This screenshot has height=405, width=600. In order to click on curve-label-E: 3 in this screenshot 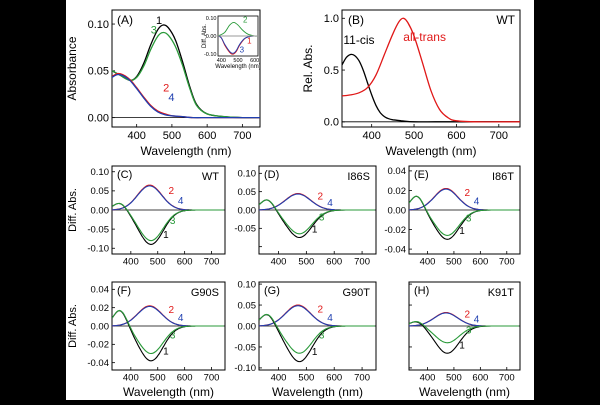, I will do `click(469, 218)`.